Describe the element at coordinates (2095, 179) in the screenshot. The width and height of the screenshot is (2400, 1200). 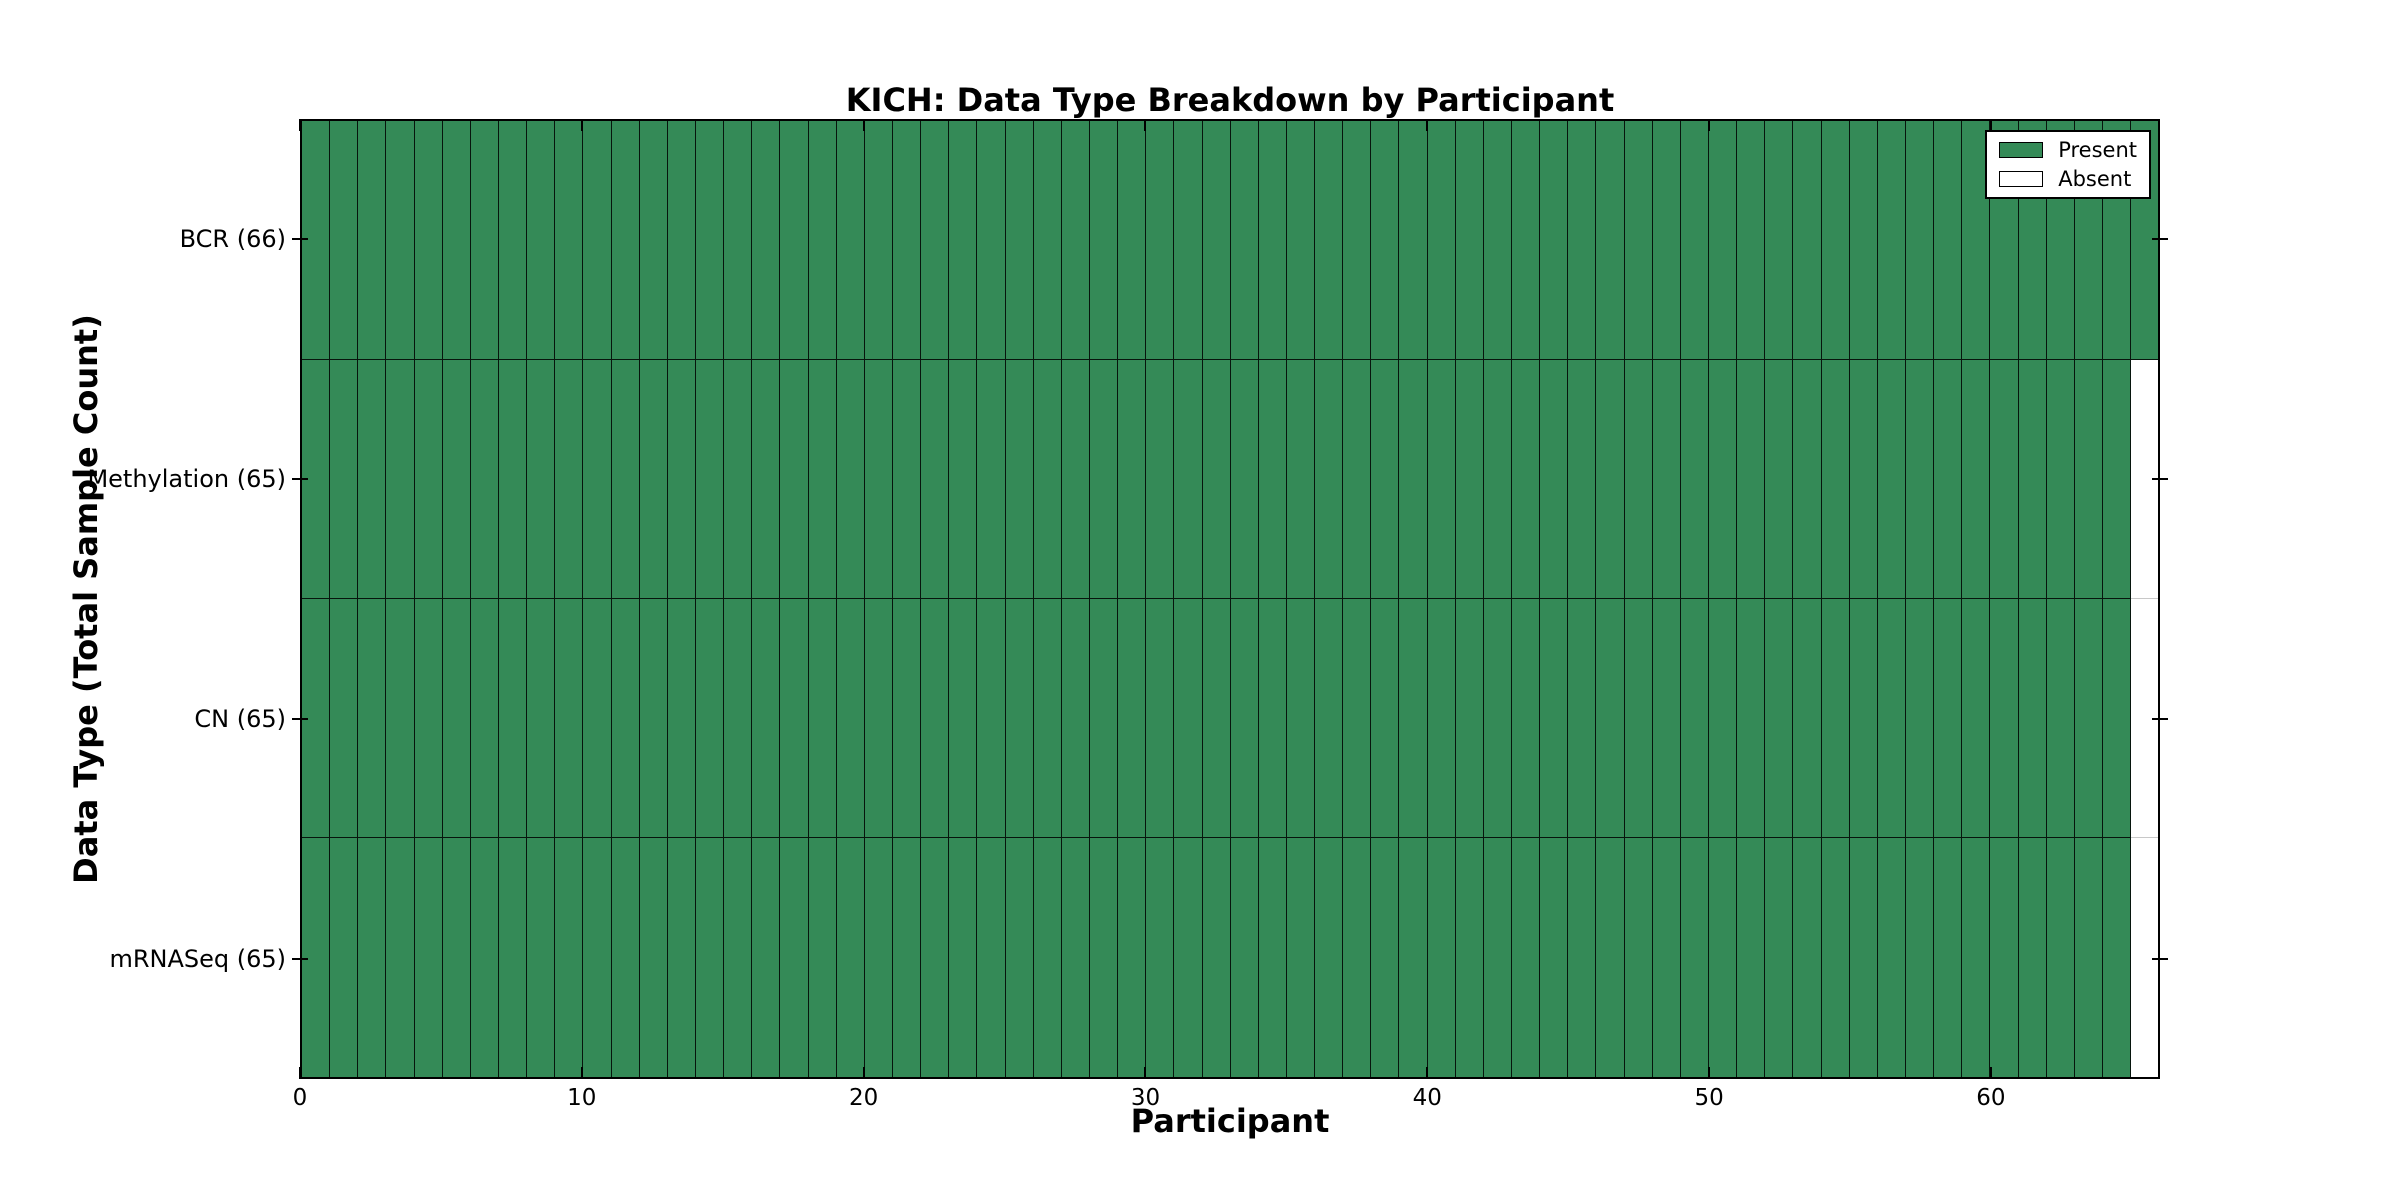
I see `legend-absent-label: Absent` at that location.